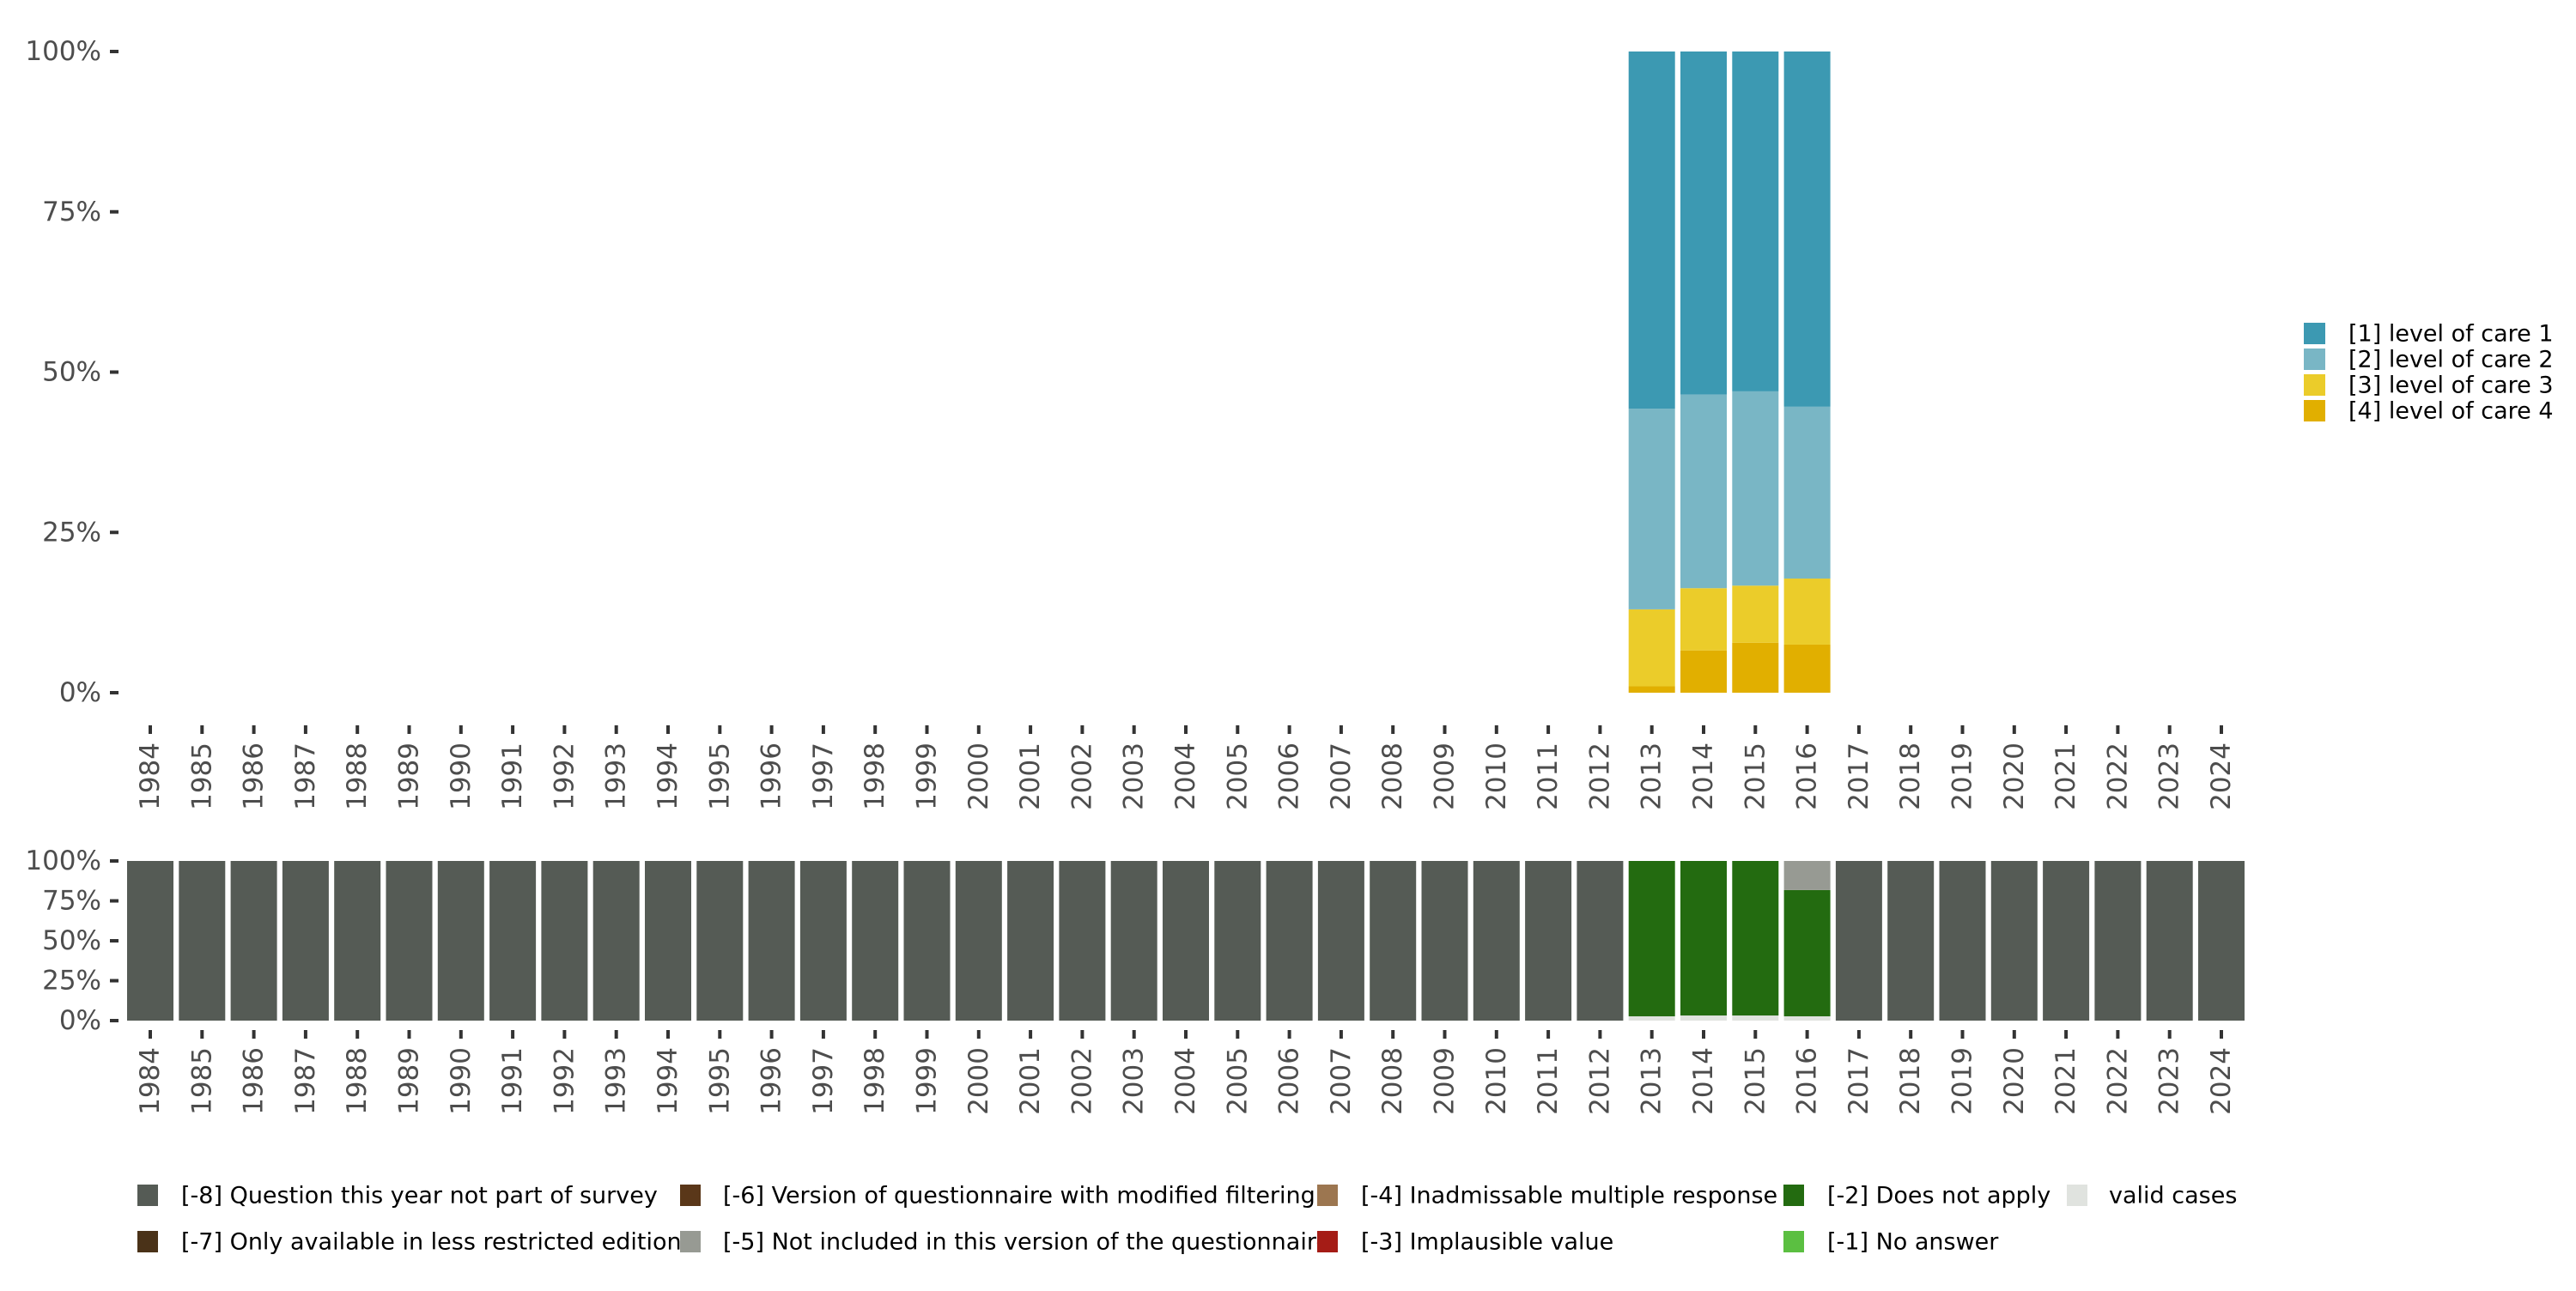 This screenshot has width=2576, height=1291. What do you see at coordinates (1911, 941) in the screenshot?
I see `bar-segment-2018` at bounding box center [1911, 941].